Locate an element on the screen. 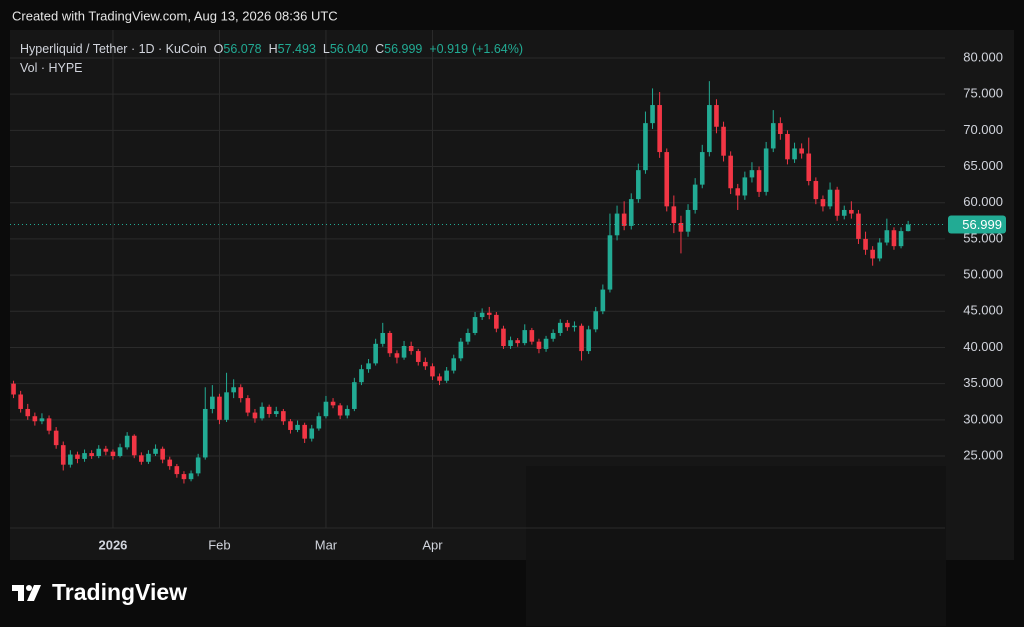 The image size is (1024, 627). y-tick-label: 55.000 is located at coordinates (983, 237).